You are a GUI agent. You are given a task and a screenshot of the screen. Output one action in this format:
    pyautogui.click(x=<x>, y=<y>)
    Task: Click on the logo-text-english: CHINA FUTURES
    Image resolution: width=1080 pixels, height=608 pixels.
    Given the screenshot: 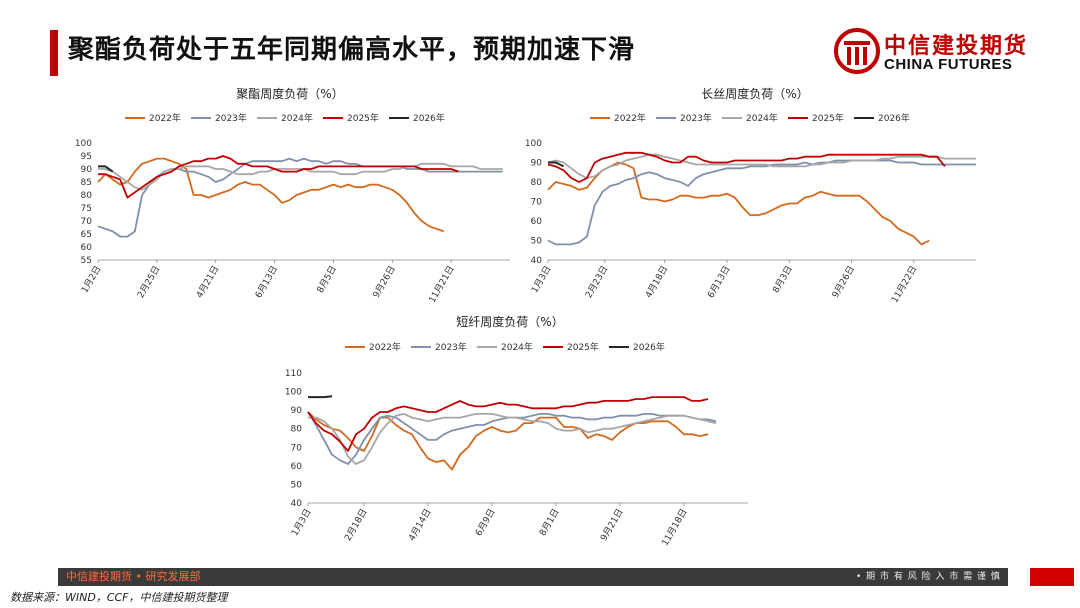 What is the action you would take?
    pyautogui.click(x=948, y=64)
    